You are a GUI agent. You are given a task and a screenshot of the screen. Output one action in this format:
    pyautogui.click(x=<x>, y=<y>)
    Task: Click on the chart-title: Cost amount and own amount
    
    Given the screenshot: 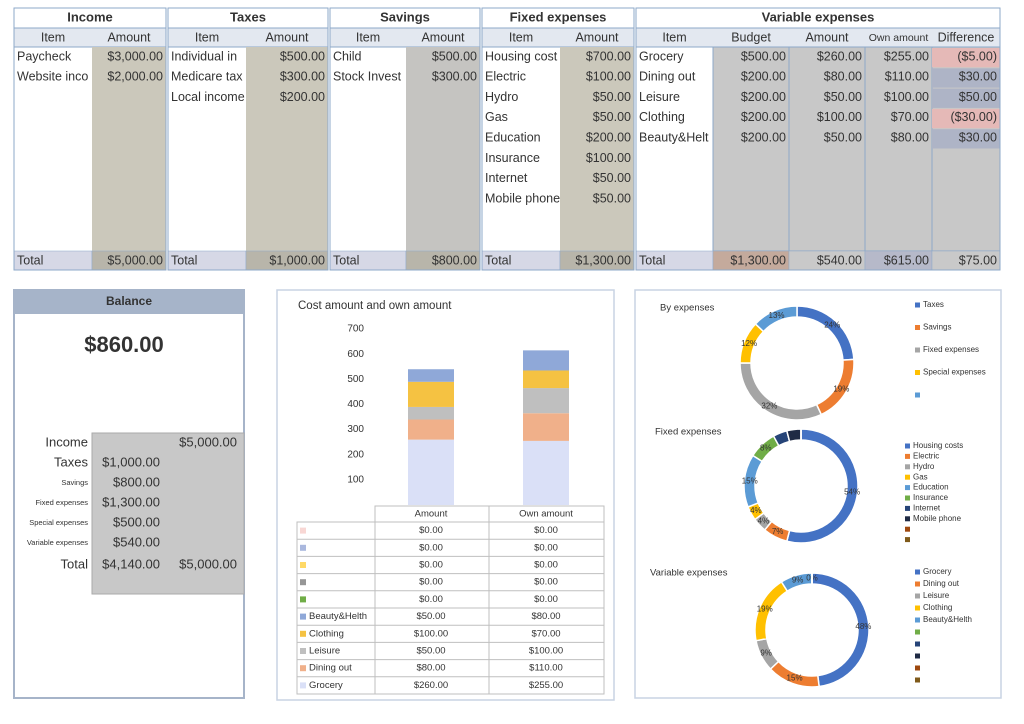 What is the action you would take?
    pyautogui.click(x=375, y=306)
    